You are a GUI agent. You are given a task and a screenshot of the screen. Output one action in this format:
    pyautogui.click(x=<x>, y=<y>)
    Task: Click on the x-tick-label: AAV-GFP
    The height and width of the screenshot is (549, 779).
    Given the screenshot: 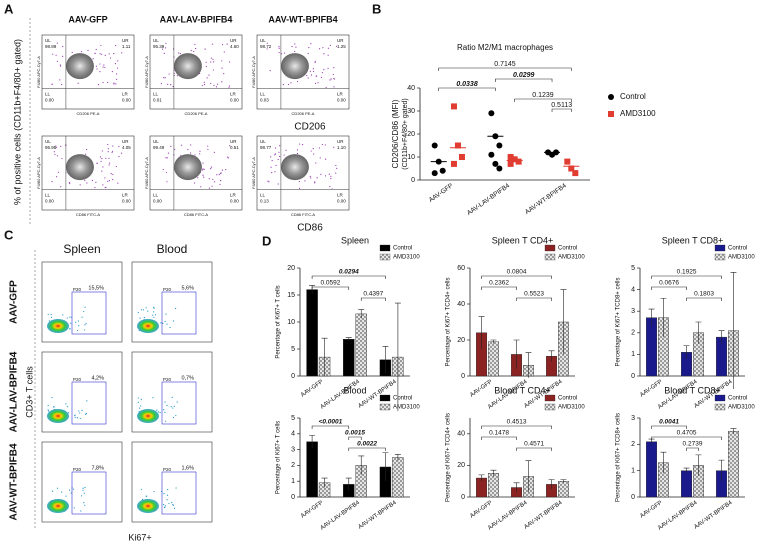 What is the action you would take?
    pyautogui.click(x=651, y=389)
    